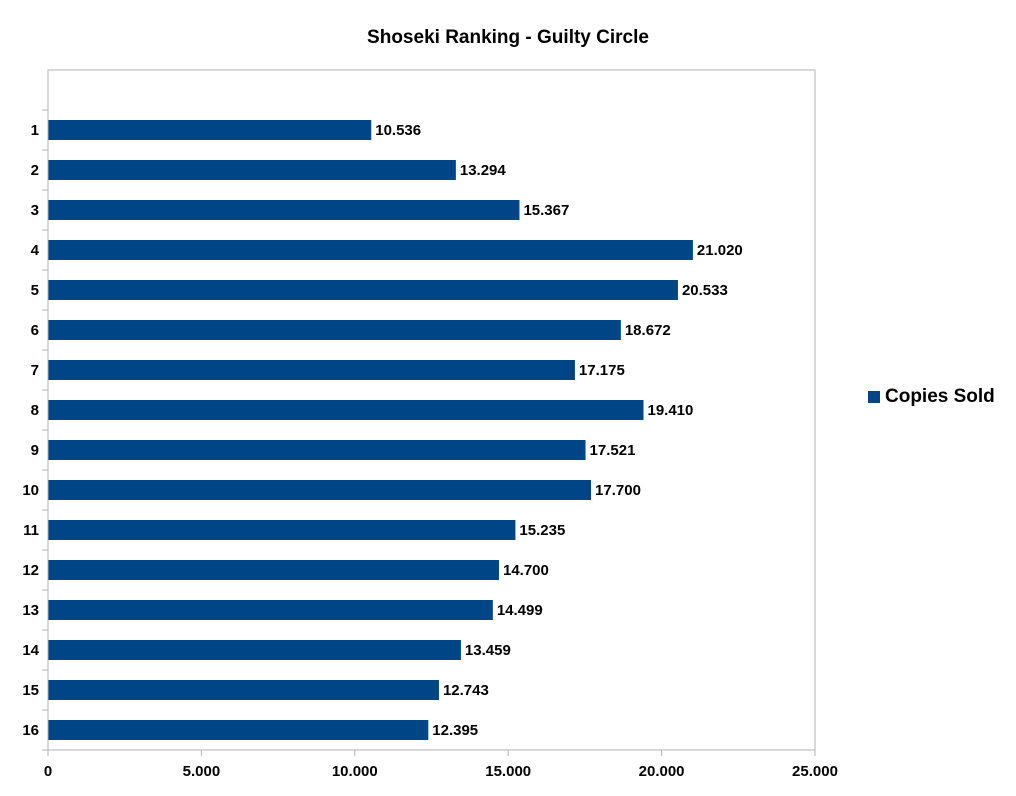  Describe the element at coordinates (202, 771) in the screenshot. I see `x-tick-label: 5.000` at that location.